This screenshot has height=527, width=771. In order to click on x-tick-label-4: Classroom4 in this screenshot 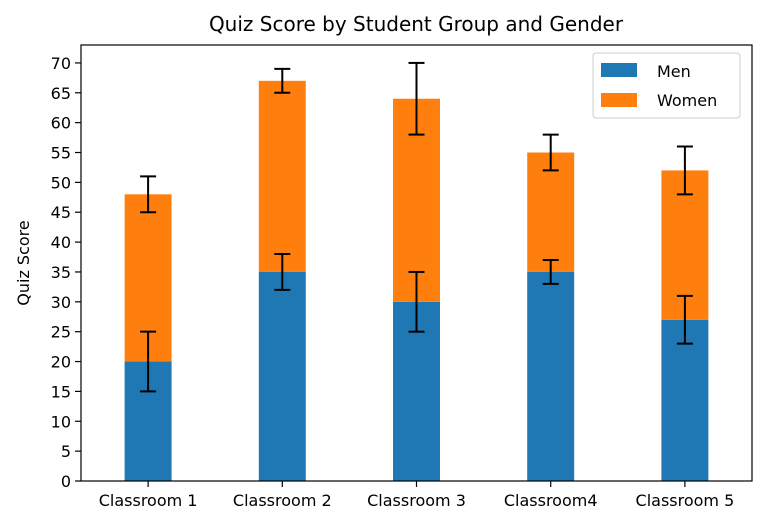, I will do `click(551, 500)`.